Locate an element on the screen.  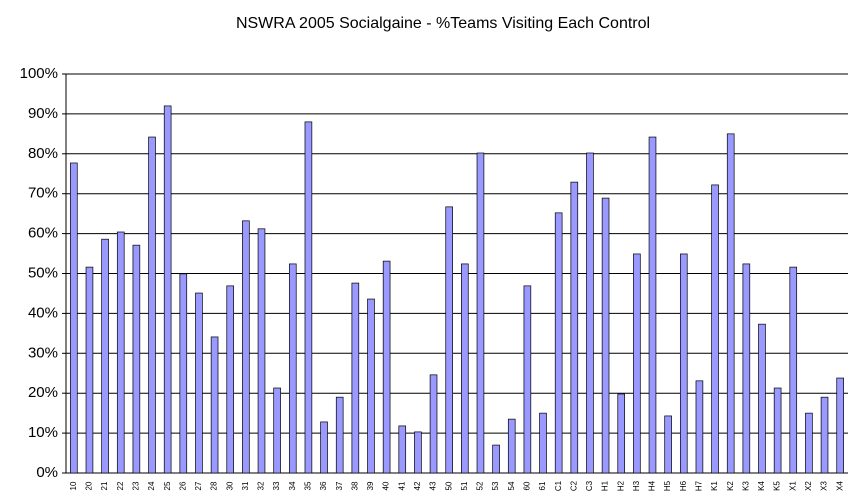
x-tick-label: 28 is located at coordinates (214, 485).